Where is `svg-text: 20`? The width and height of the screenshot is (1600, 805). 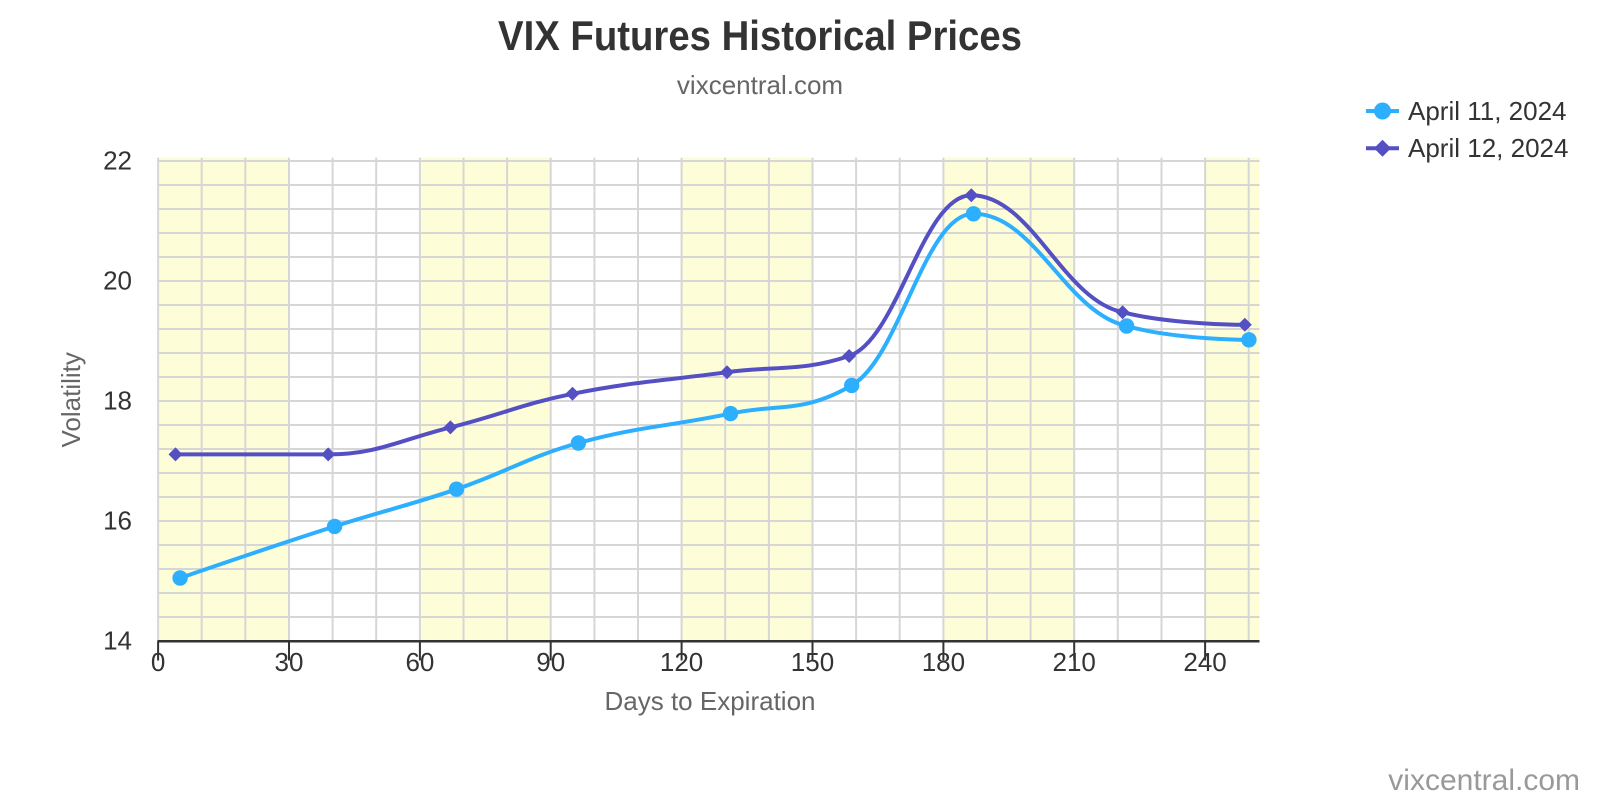
svg-text: 20 is located at coordinates (117, 281).